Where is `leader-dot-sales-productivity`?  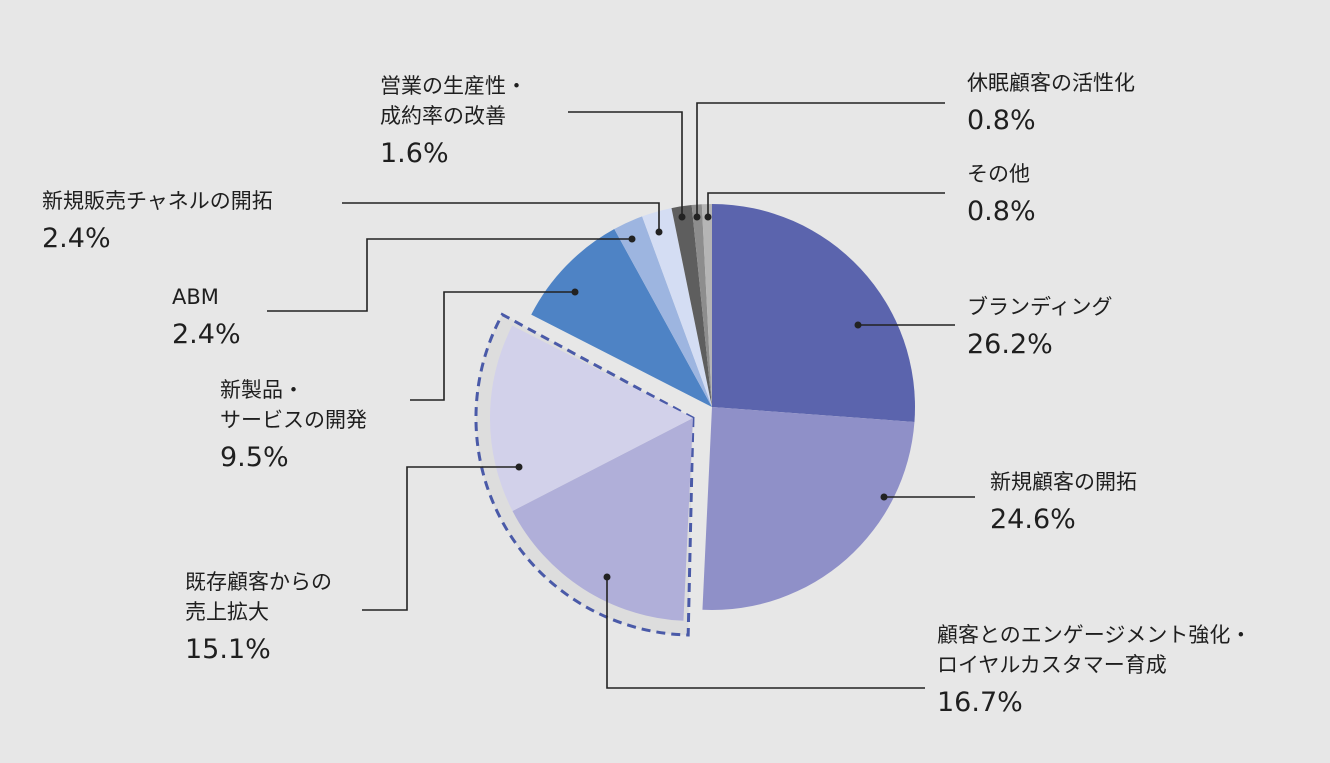
leader-dot-sales-productivity is located at coordinates (682, 217).